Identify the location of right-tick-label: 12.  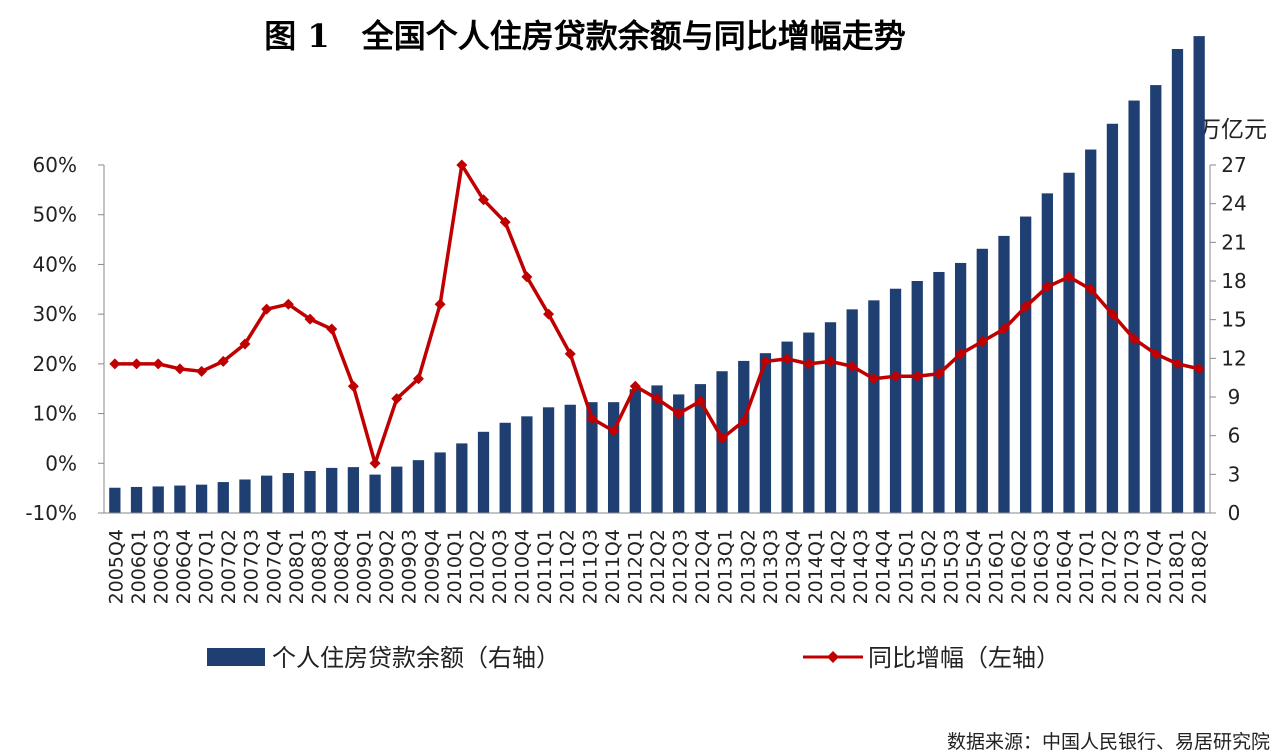
(1233, 358).